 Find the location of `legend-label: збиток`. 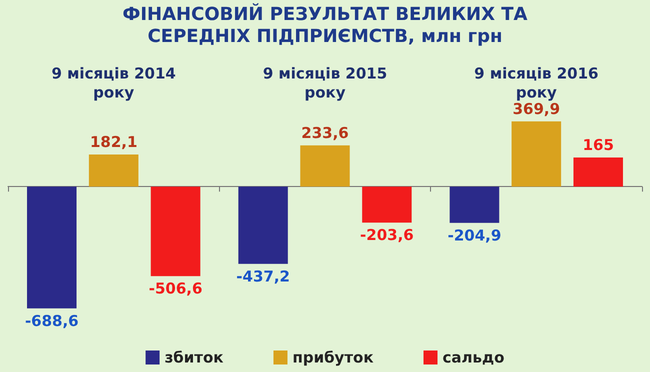

legend-label: збиток is located at coordinates (194, 357).